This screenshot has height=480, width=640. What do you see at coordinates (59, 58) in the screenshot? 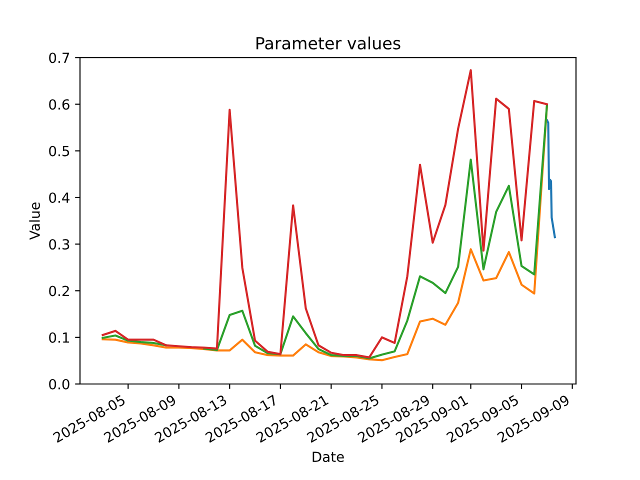
I see `y-tick-label: 0.7` at bounding box center [59, 58].